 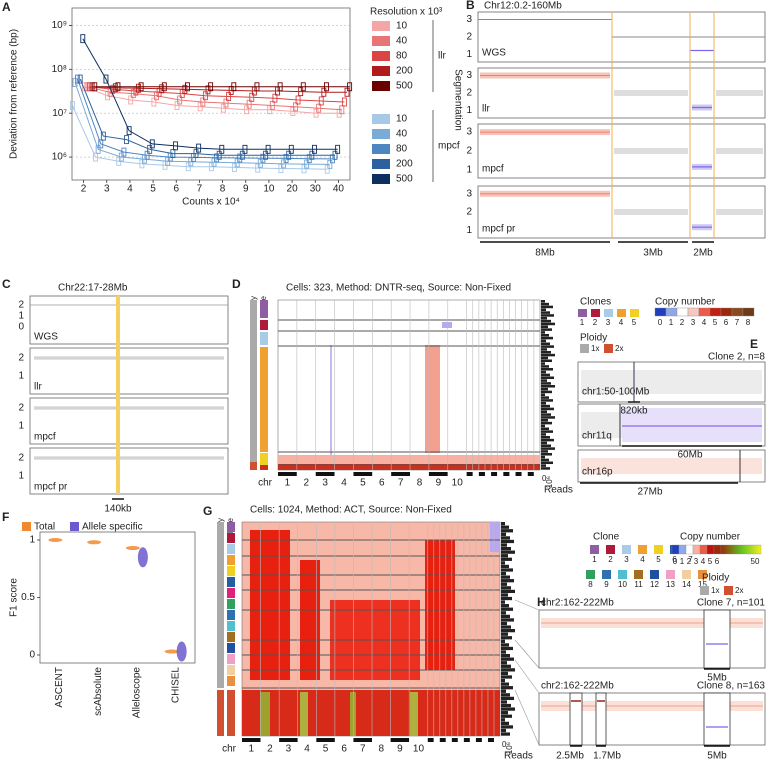 What do you see at coordinates (654, 584) in the screenshot?
I see `legend-label: 12` at bounding box center [654, 584].